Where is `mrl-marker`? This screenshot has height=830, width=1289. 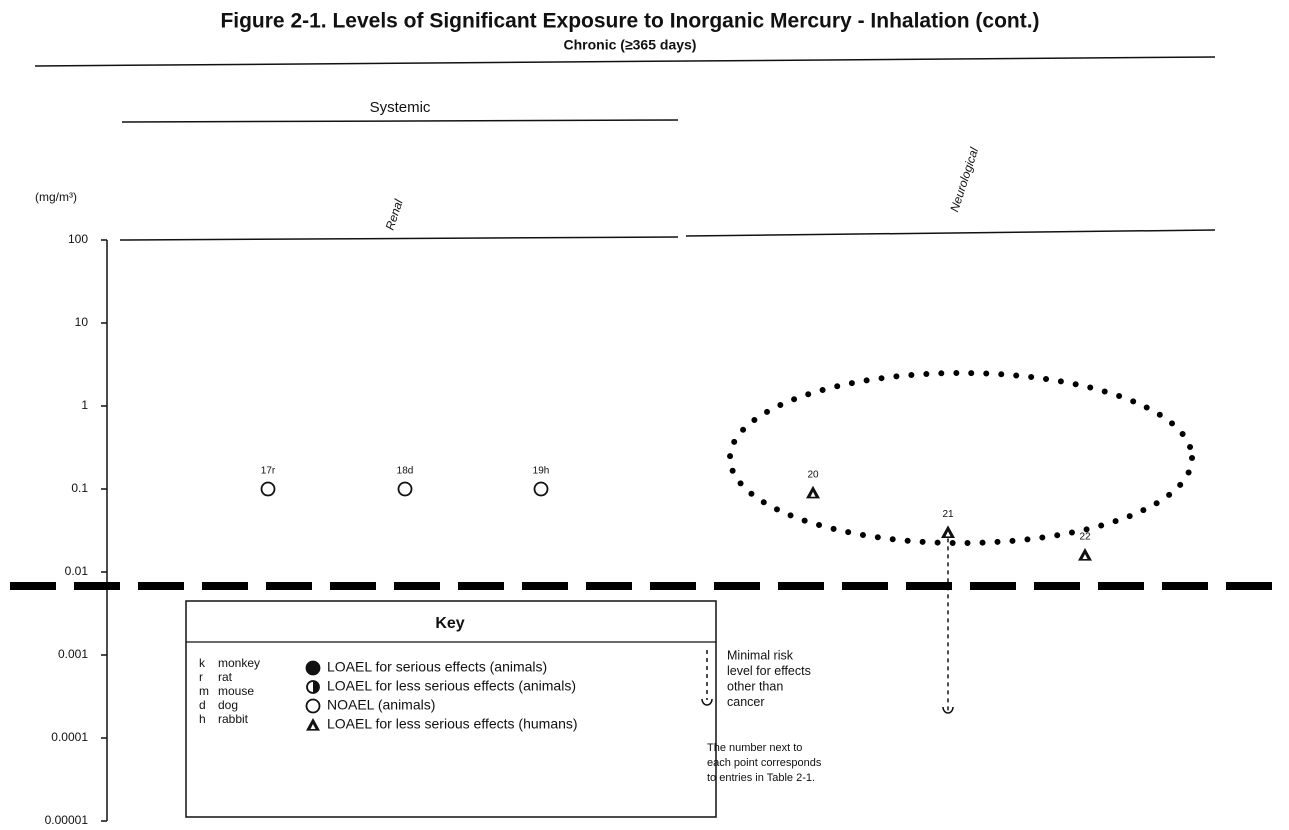
mrl-marker is located at coordinates (948, 710).